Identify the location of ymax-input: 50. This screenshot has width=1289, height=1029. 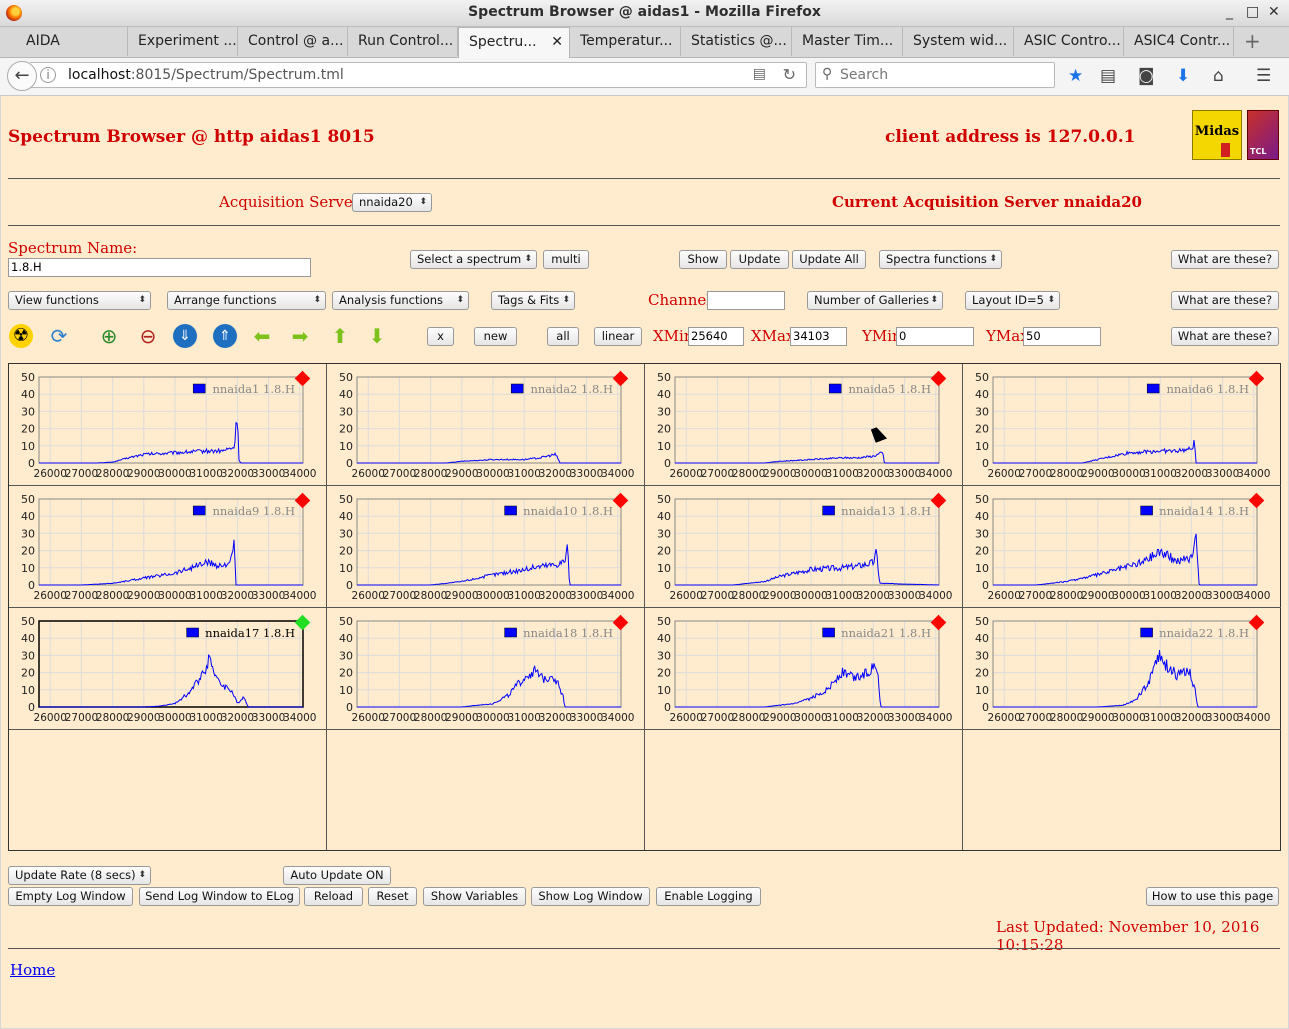
(1062, 336).